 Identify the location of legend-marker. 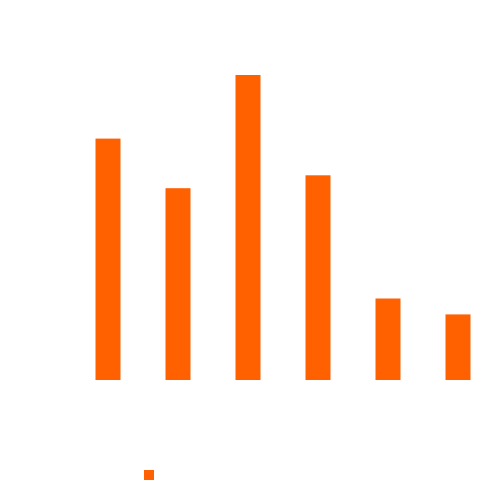
(149, 475).